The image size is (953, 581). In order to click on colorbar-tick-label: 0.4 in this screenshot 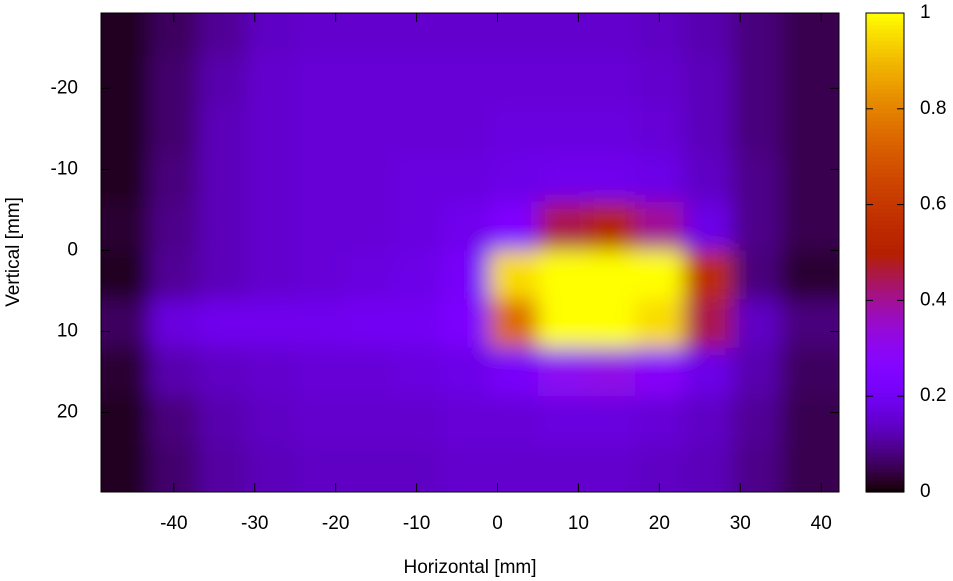, I will do `click(933, 299)`.